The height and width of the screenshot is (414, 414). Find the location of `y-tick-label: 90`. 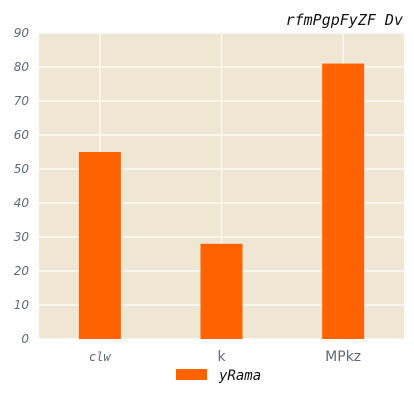

y-tick-label: 90 is located at coordinates (22, 33).